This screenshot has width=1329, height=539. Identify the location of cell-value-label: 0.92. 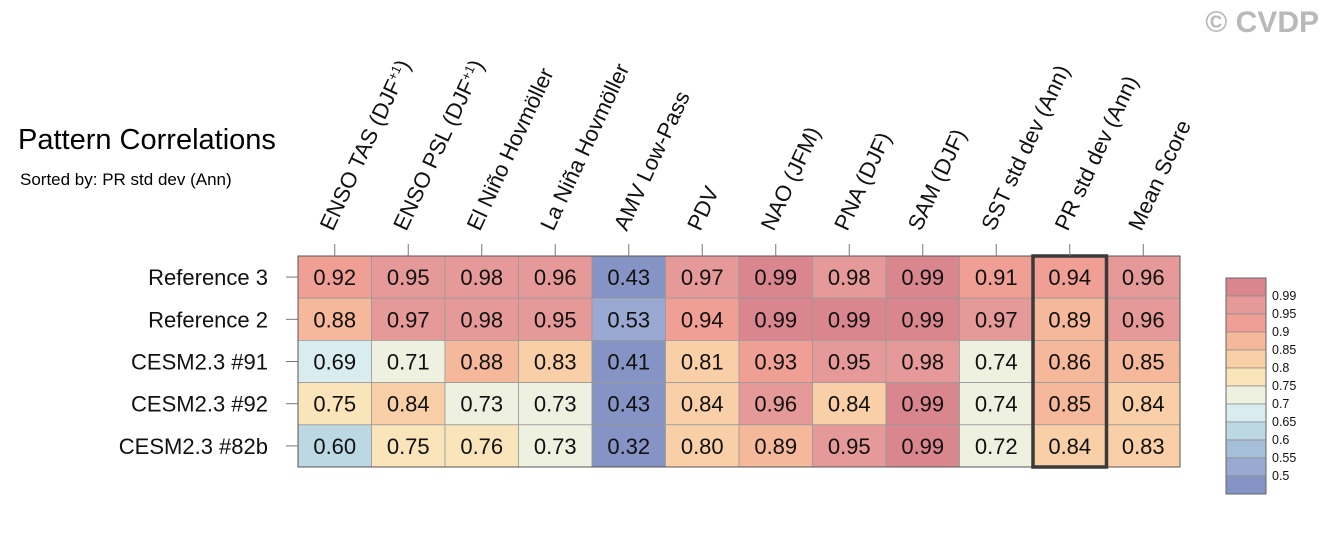
(334, 277).